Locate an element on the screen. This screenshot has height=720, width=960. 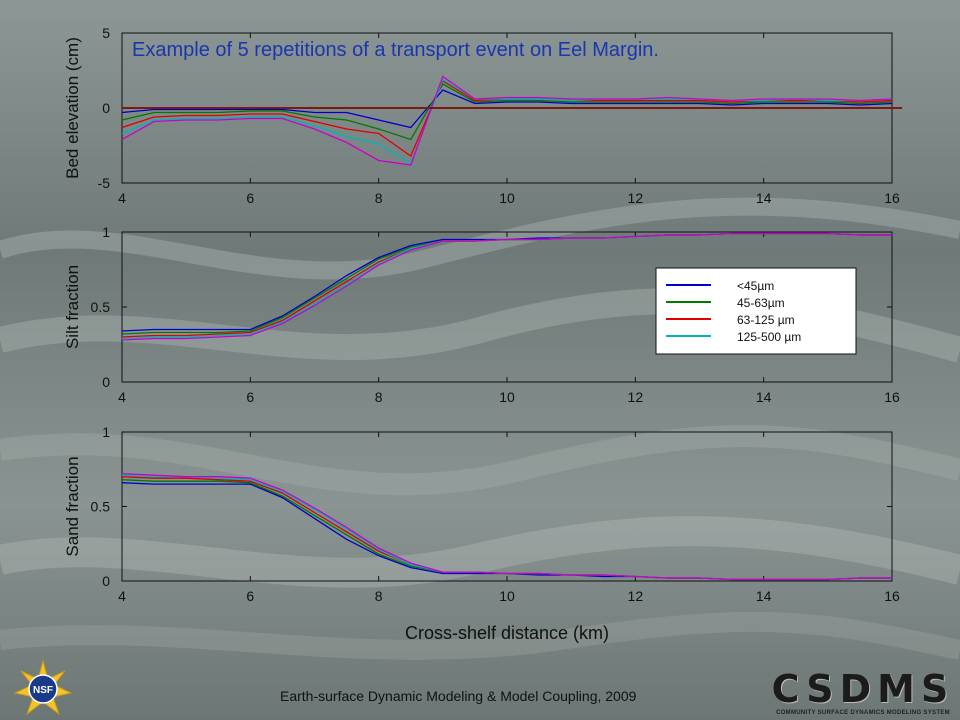
y-axis-label: Sand fraction is located at coordinates (72, 506).